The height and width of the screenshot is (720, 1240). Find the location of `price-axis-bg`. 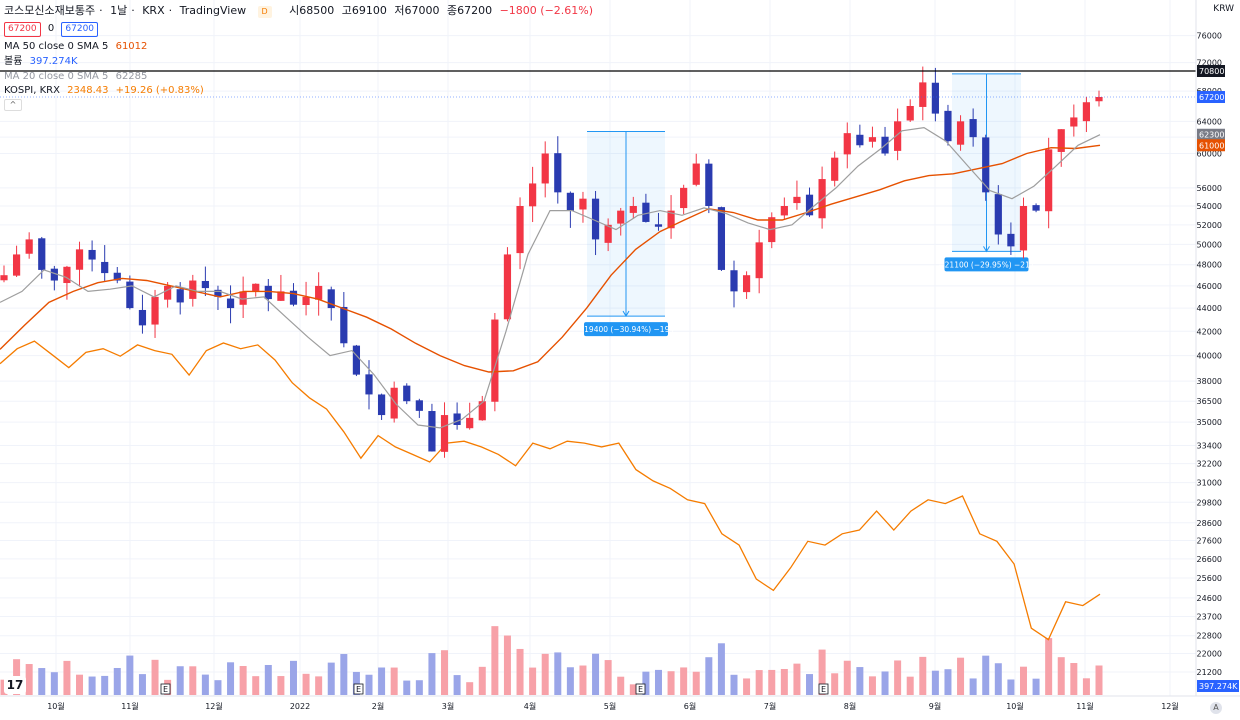

price-axis-bg is located at coordinates (1218, 348).